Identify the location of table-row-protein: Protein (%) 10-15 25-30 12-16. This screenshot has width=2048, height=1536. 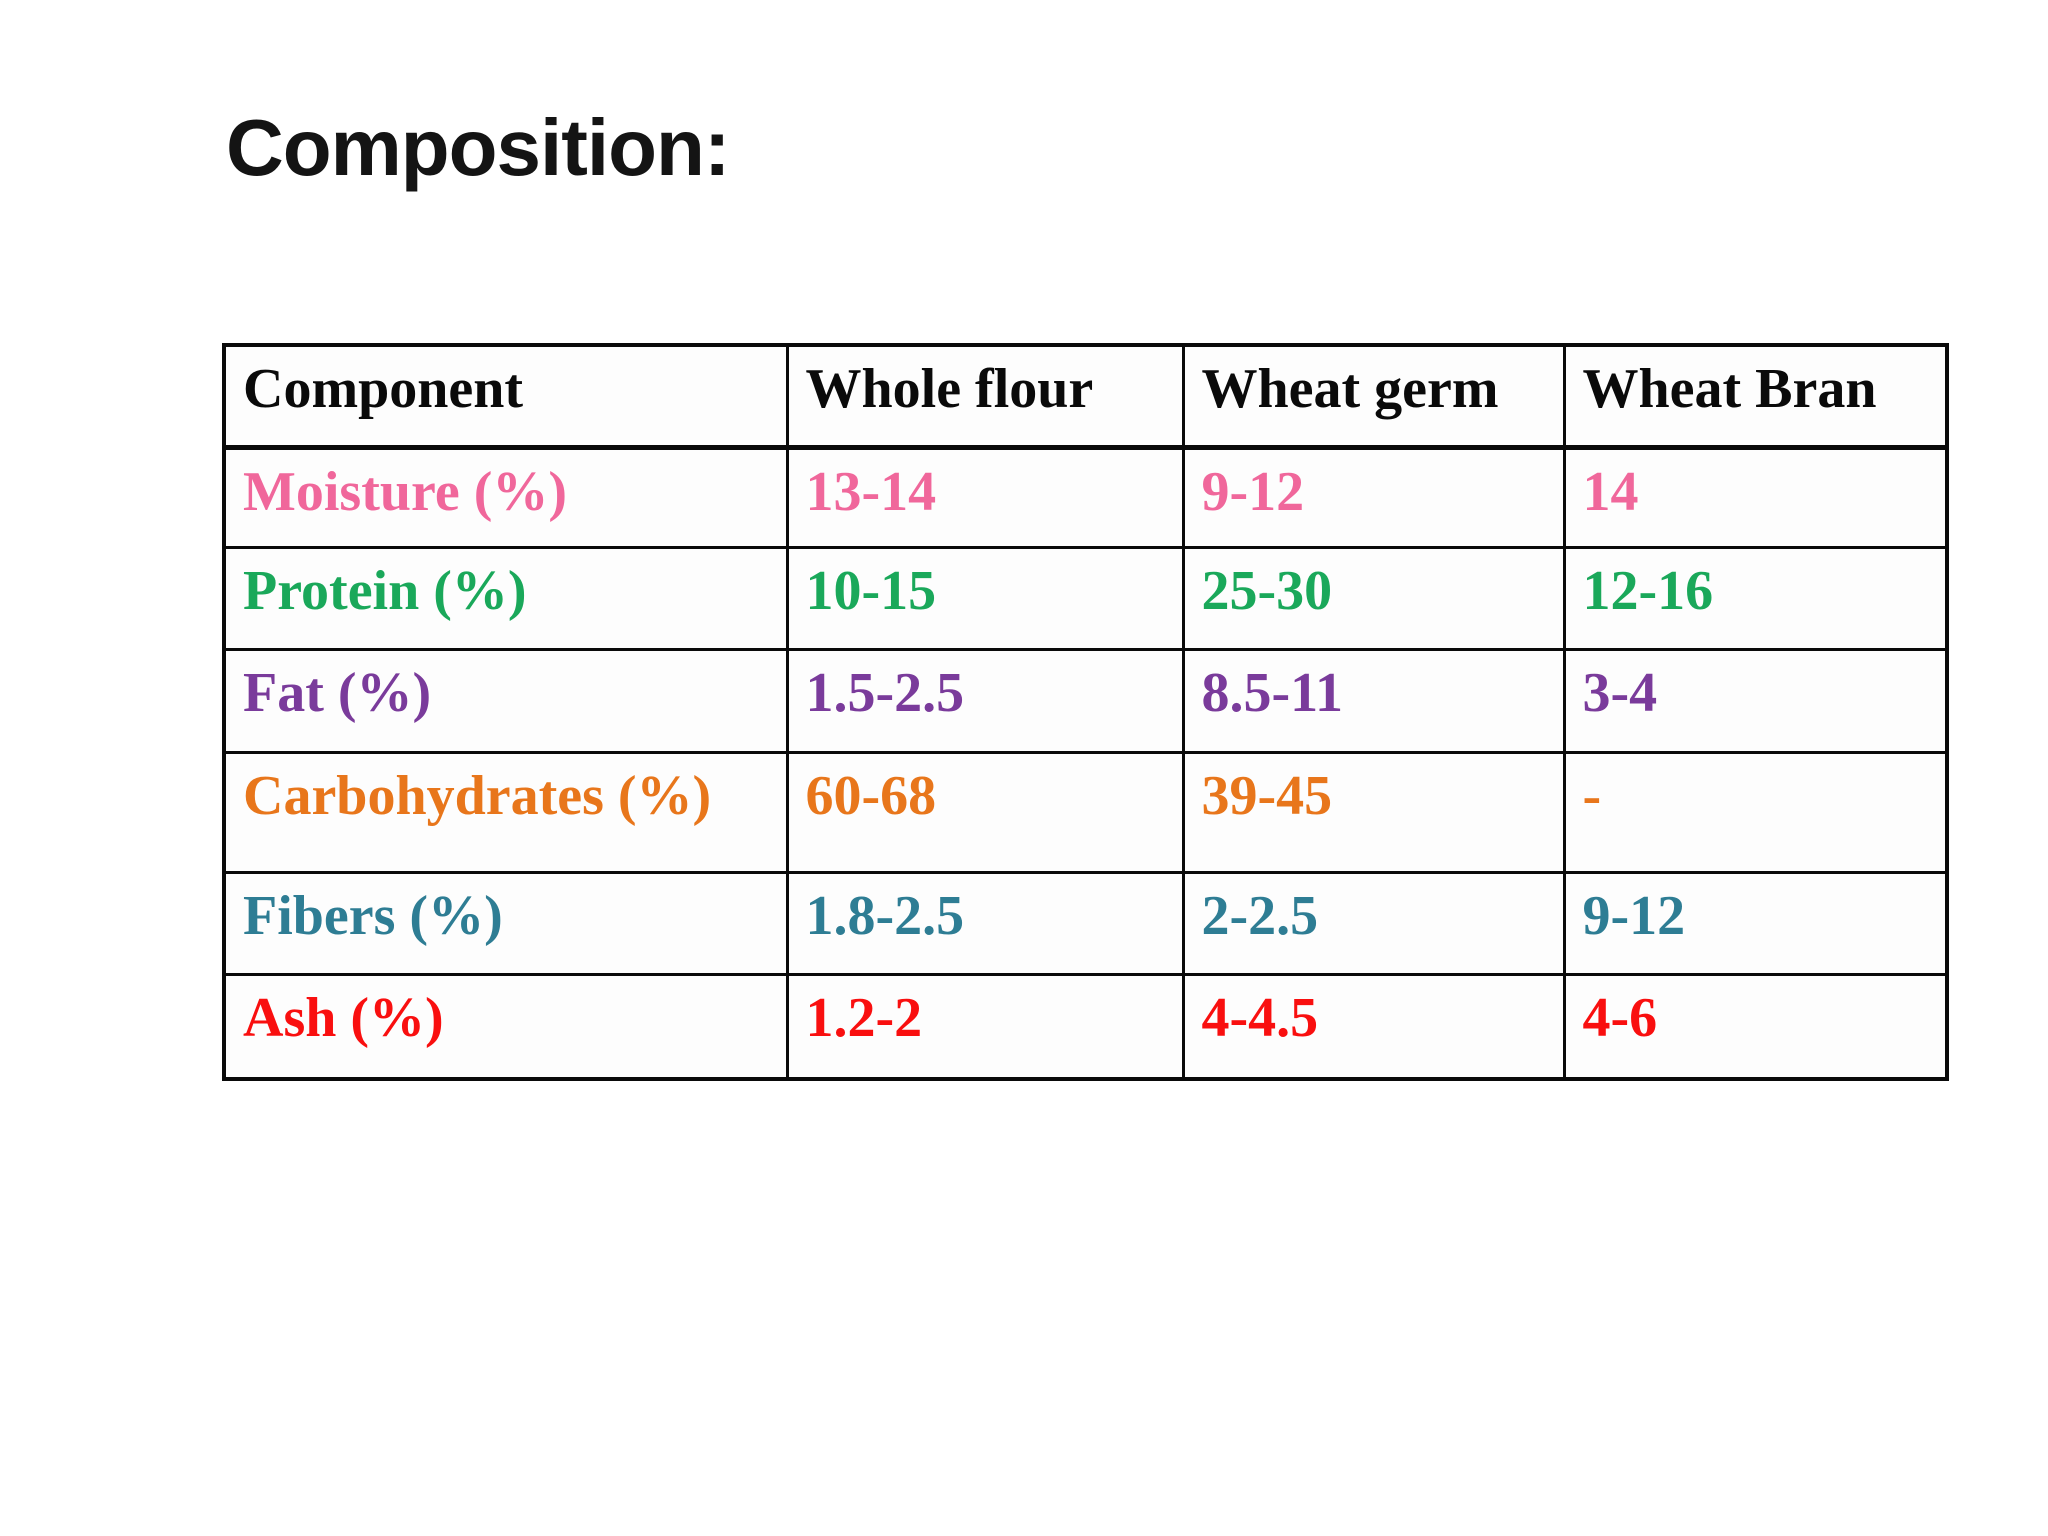
(1085, 598).